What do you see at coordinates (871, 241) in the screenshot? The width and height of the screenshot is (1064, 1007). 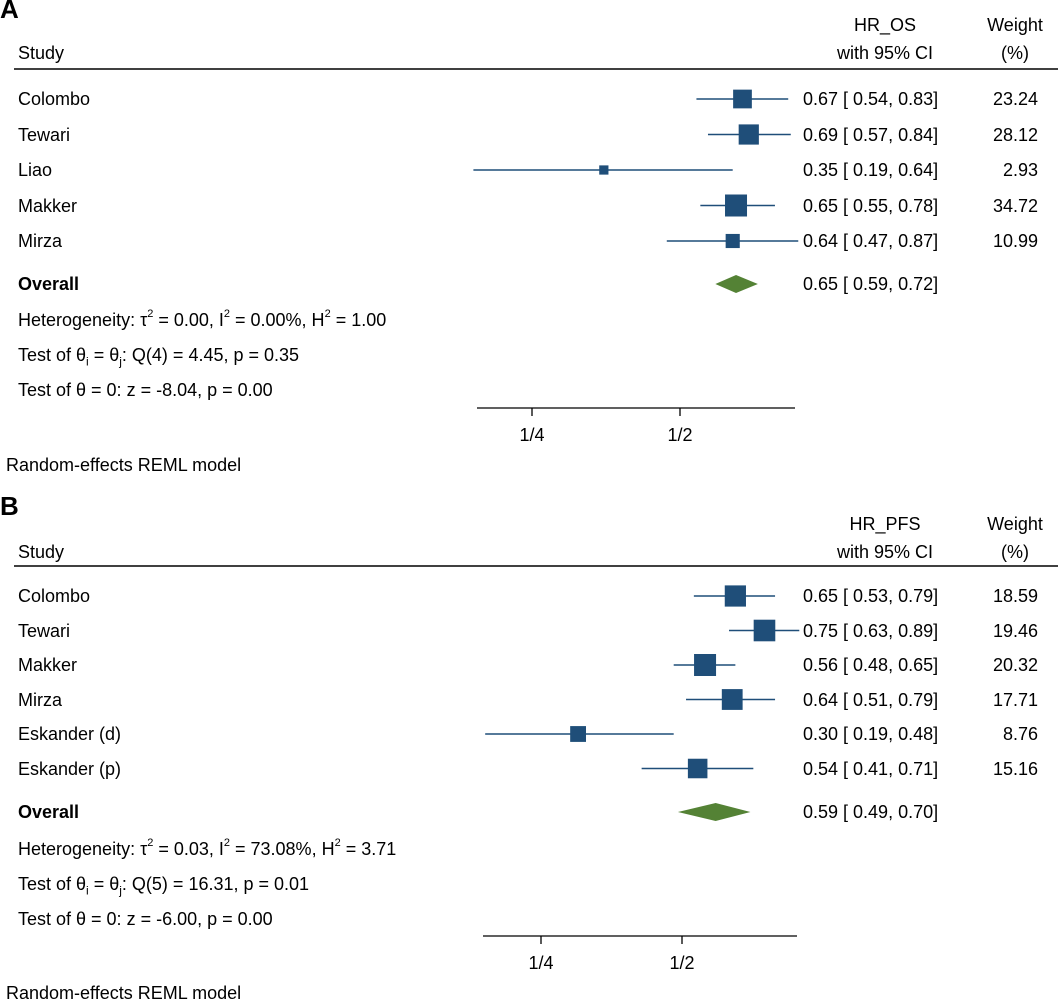 I see `study-hr-ci: 0.64 [ 0.47, 0.87]` at bounding box center [871, 241].